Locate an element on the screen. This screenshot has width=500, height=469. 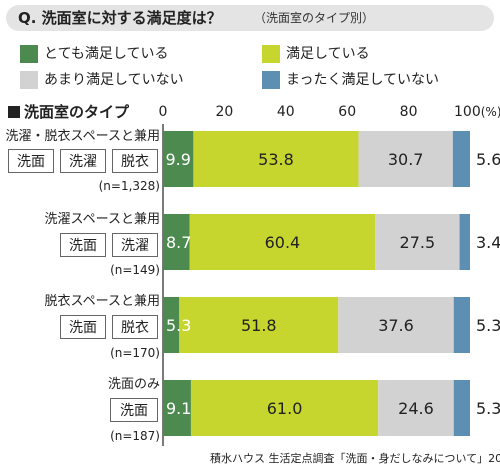
data-label: 5.6 is located at coordinates (488, 159).